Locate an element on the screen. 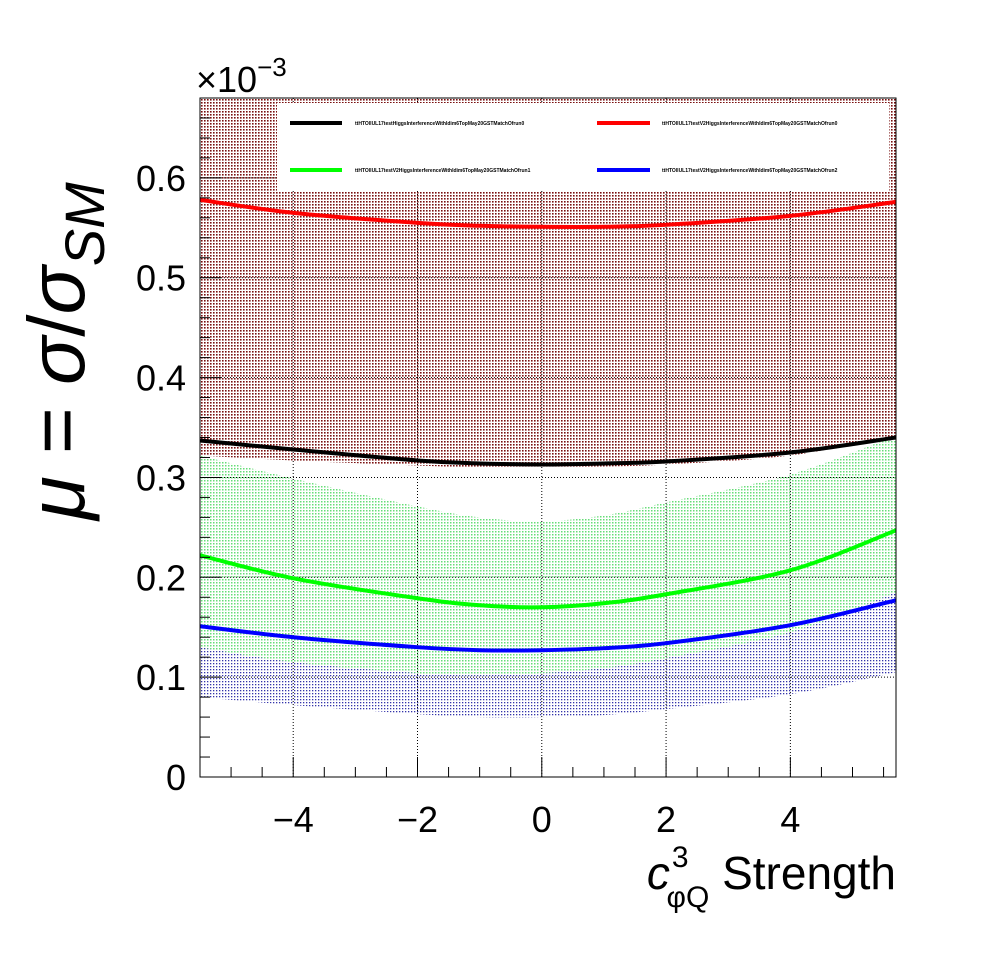 This screenshot has width=996, height=977. legend-box is located at coordinates (583, 147).